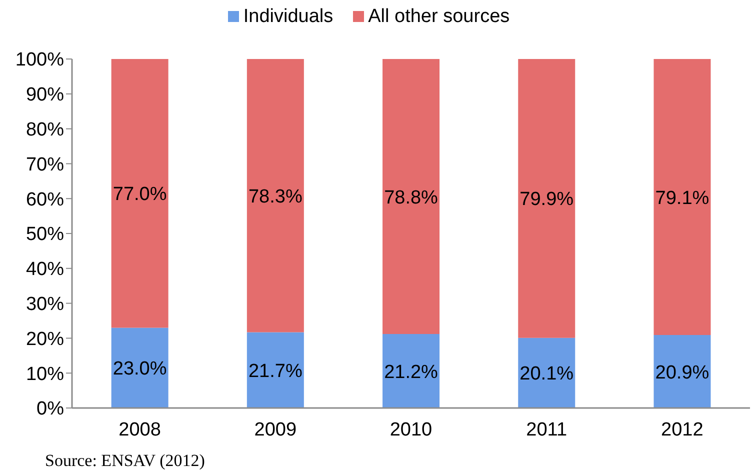 This screenshot has height=476, width=754. I want to click on y-tick-label: 100%, so click(39, 60).